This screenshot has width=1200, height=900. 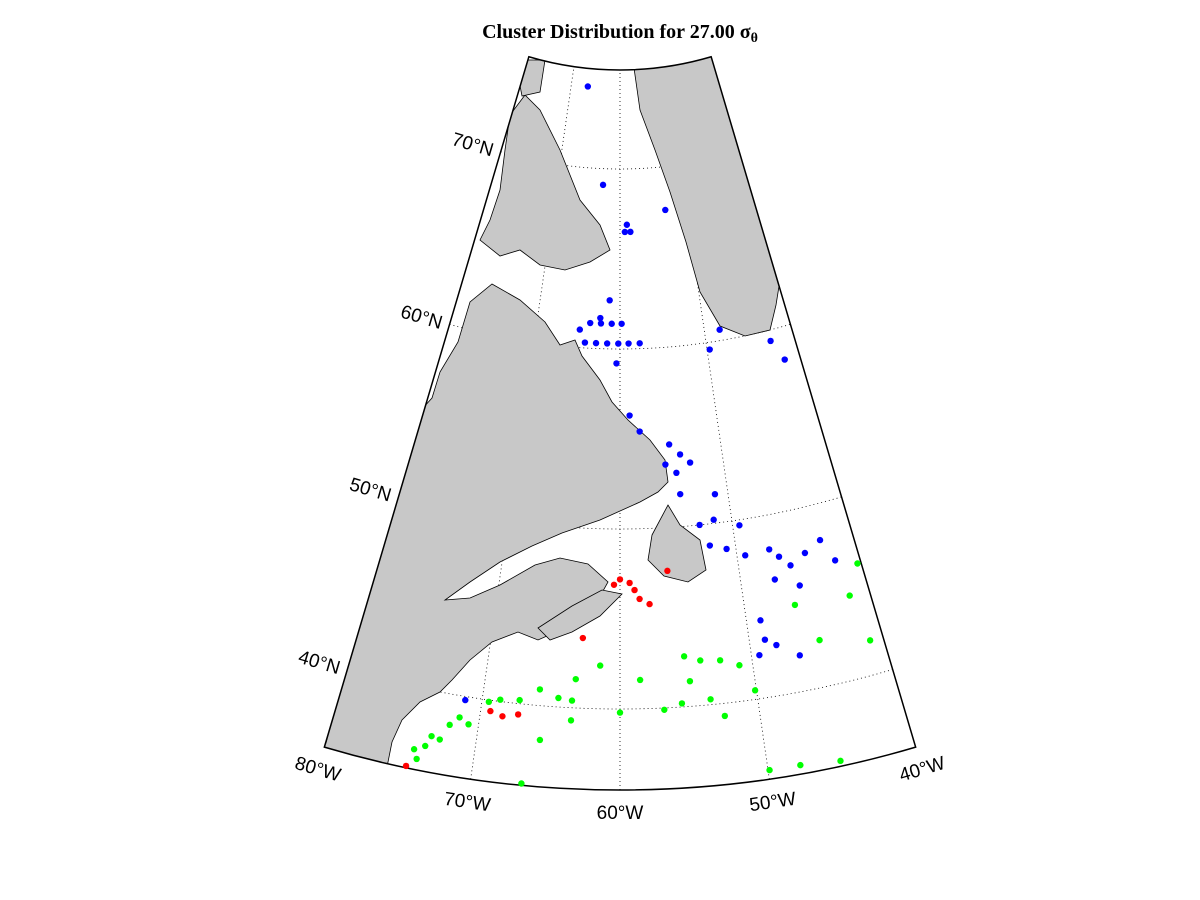 What do you see at coordinates (754, 38) in the screenshot?
I see `title-subscript: θ` at bounding box center [754, 38].